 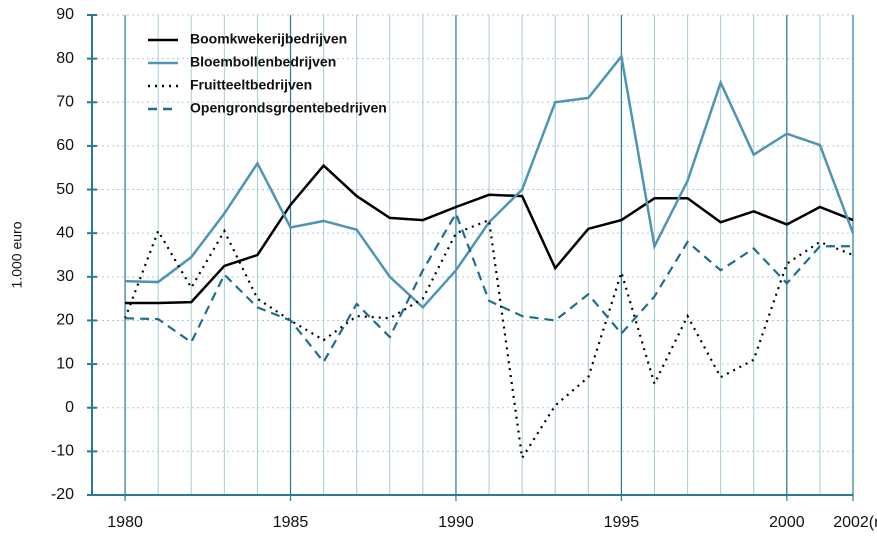 I want to click on x-tick-label: 1985, so click(x=291, y=522).